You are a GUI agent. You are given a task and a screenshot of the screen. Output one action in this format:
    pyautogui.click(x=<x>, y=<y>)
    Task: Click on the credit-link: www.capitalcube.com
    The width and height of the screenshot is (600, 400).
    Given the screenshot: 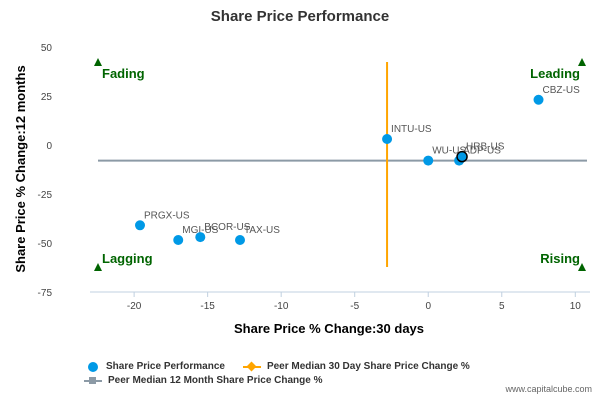 What is the action you would take?
    pyautogui.click(x=548, y=389)
    